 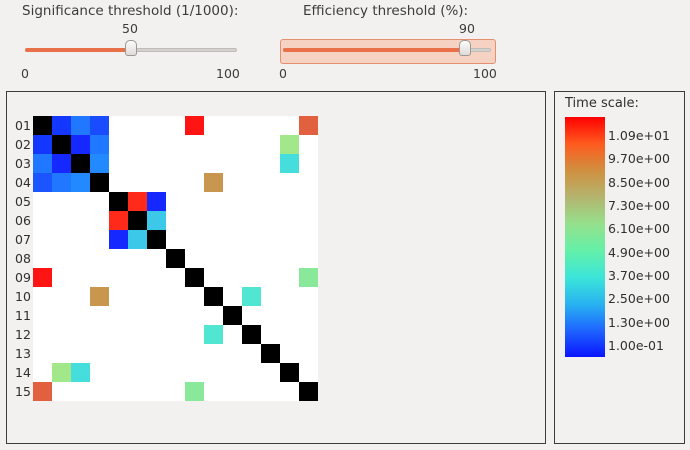 I want to click on matrix-row-label: 13, so click(x=23, y=353).